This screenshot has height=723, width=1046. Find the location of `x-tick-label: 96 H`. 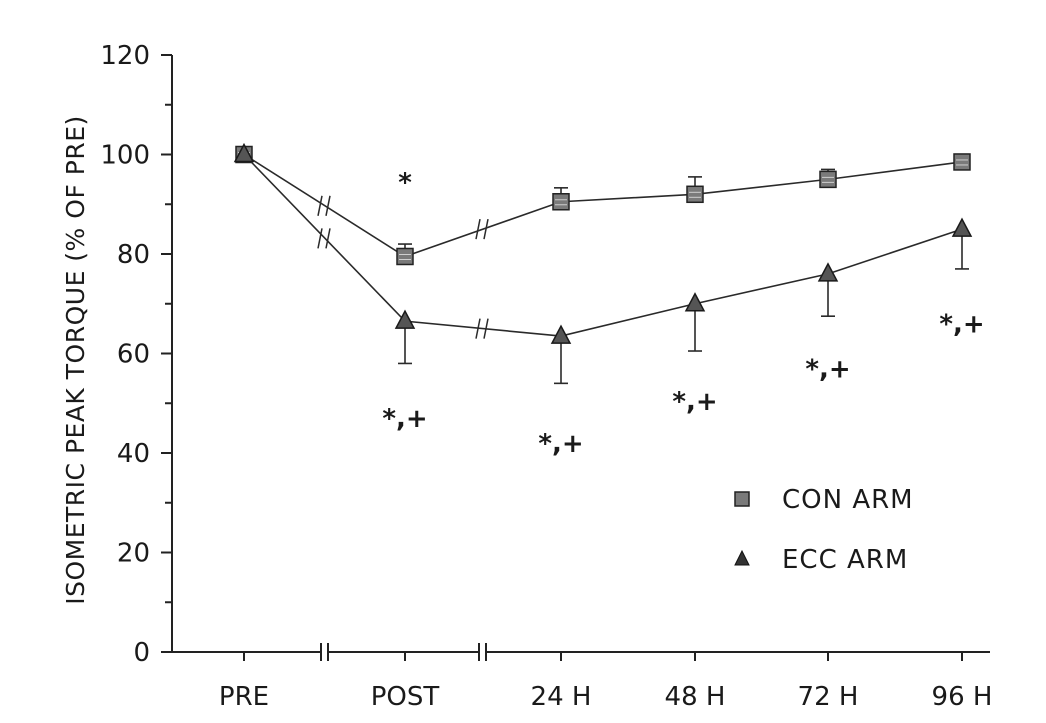

x-tick-label: 96 H is located at coordinates (962, 697).